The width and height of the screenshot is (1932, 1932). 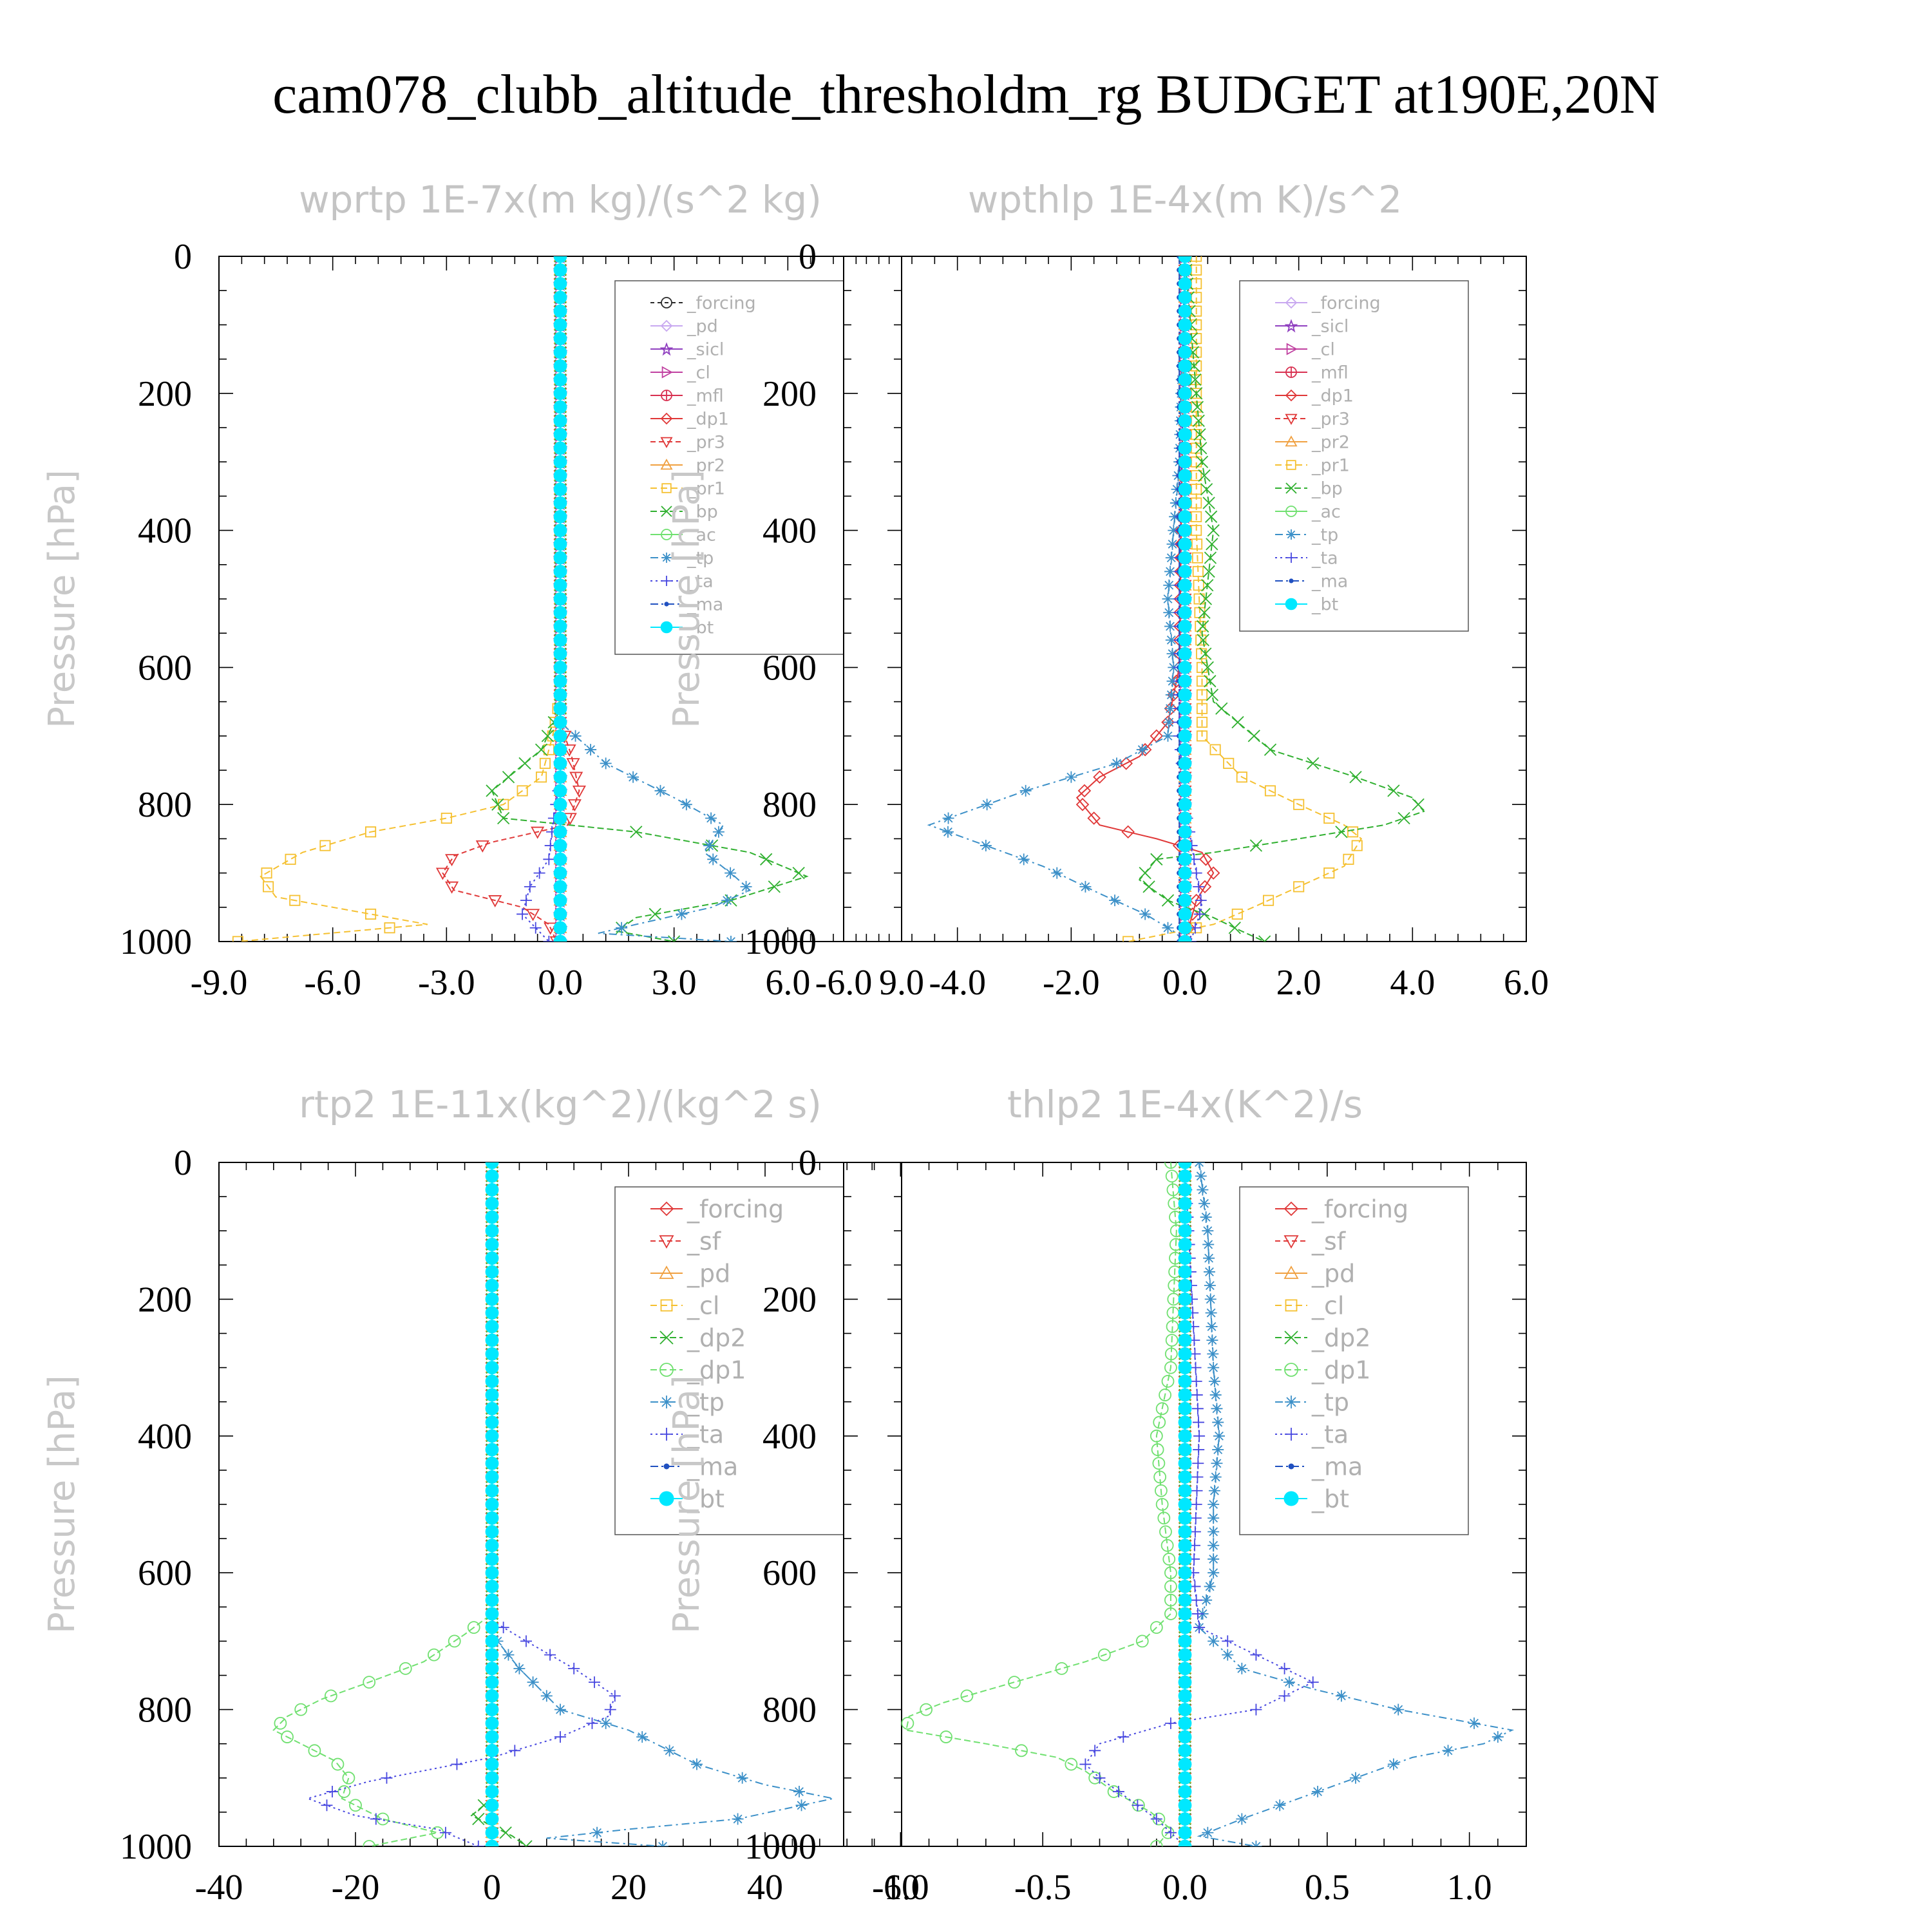 I want to click on x-tick-label: -6.0, so click(x=844, y=983).